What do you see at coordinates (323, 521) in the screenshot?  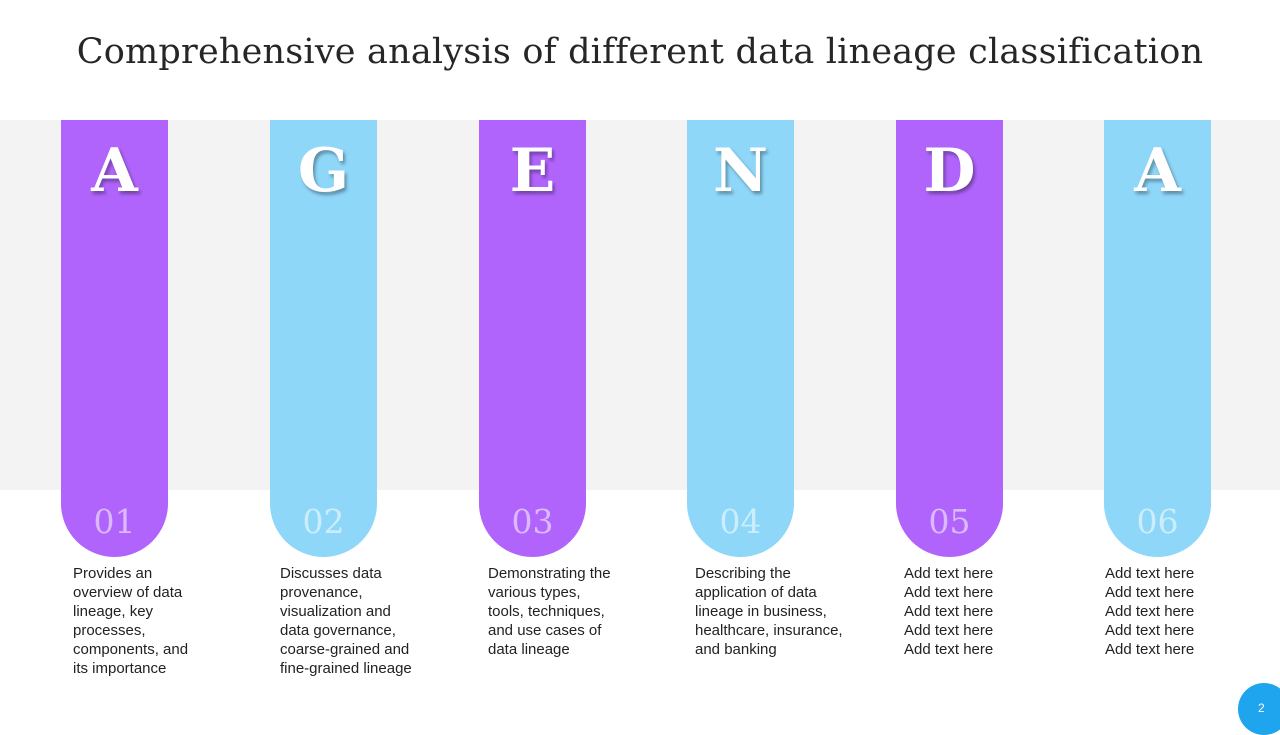 I see `agenda-number: 02` at bounding box center [323, 521].